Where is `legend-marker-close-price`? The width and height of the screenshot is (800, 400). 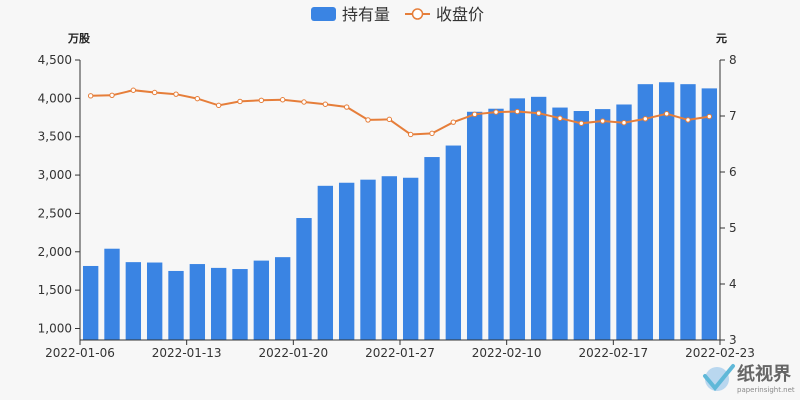 legend-marker-close-price is located at coordinates (417, 14).